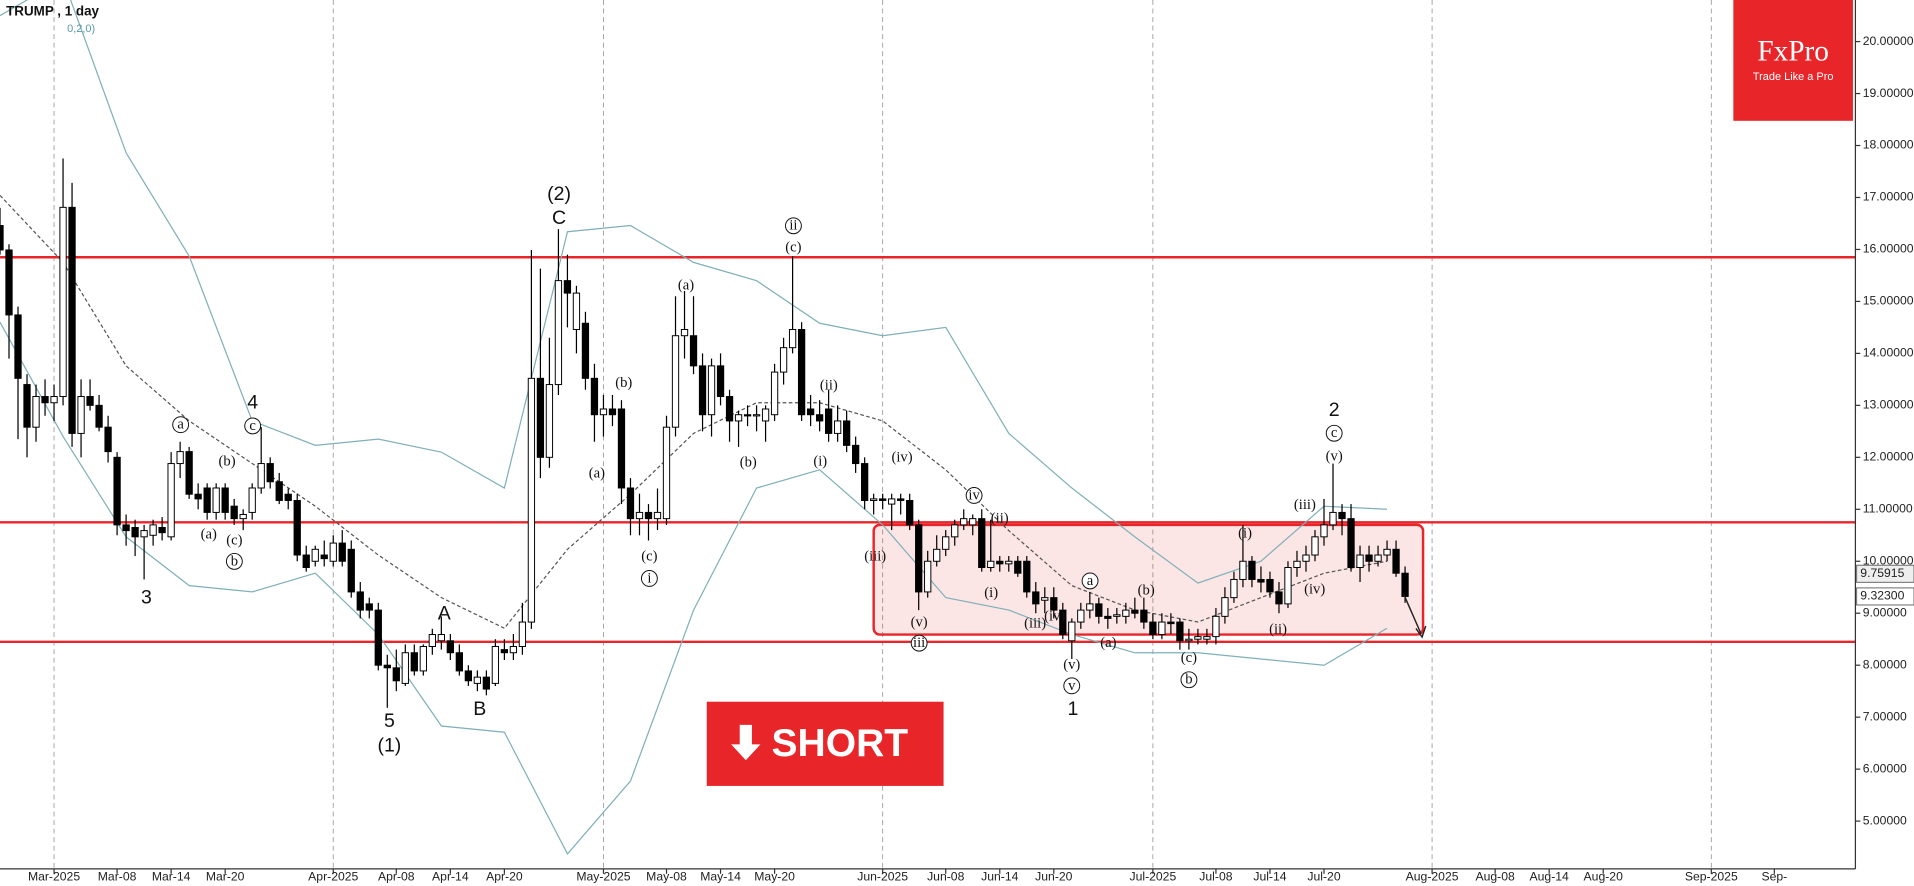 This screenshot has width=1914, height=886. Describe the element at coordinates (1888, 509) in the screenshot. I see `y-tick-label: 11.00000` at that location.